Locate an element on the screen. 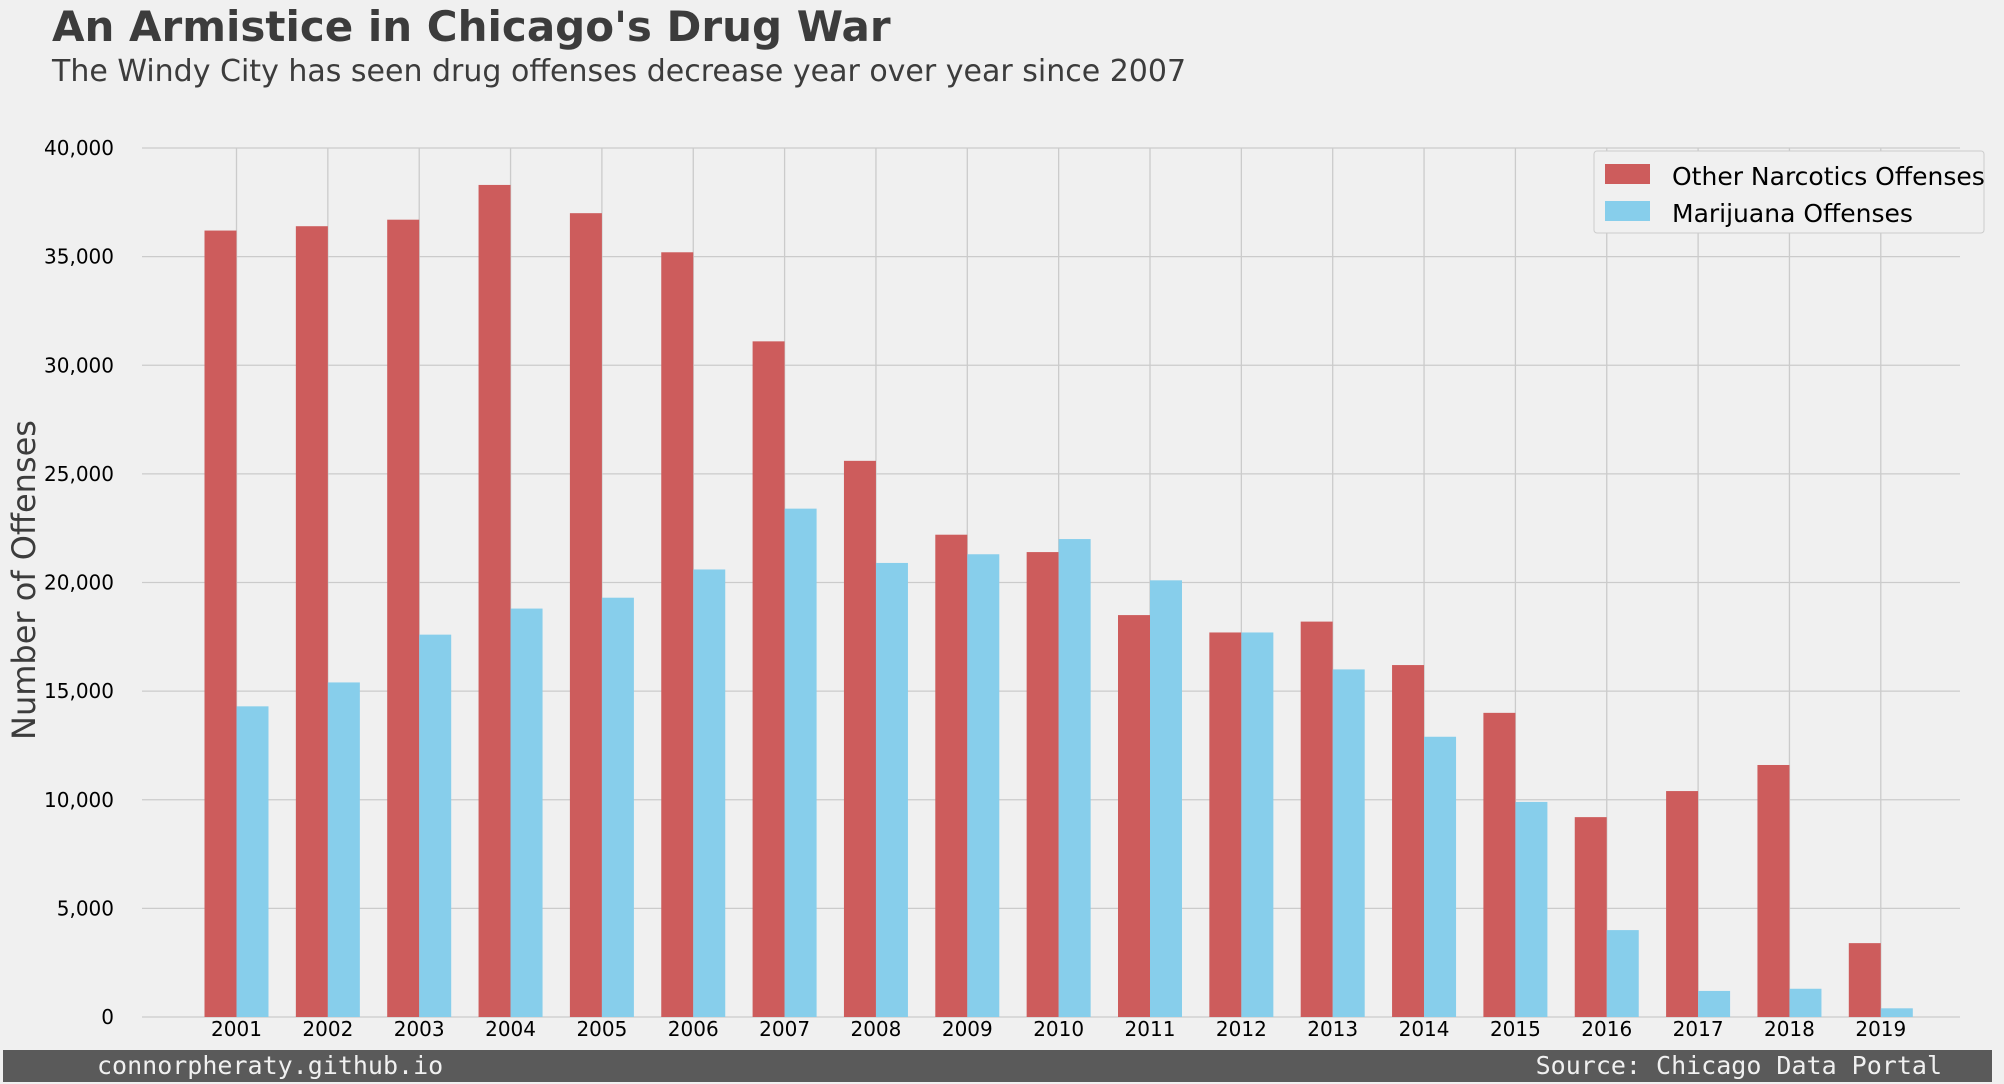 This screenshot has height=1084, width=2004. x-tick-label: 2003 is located at coordinates (419, 1029).